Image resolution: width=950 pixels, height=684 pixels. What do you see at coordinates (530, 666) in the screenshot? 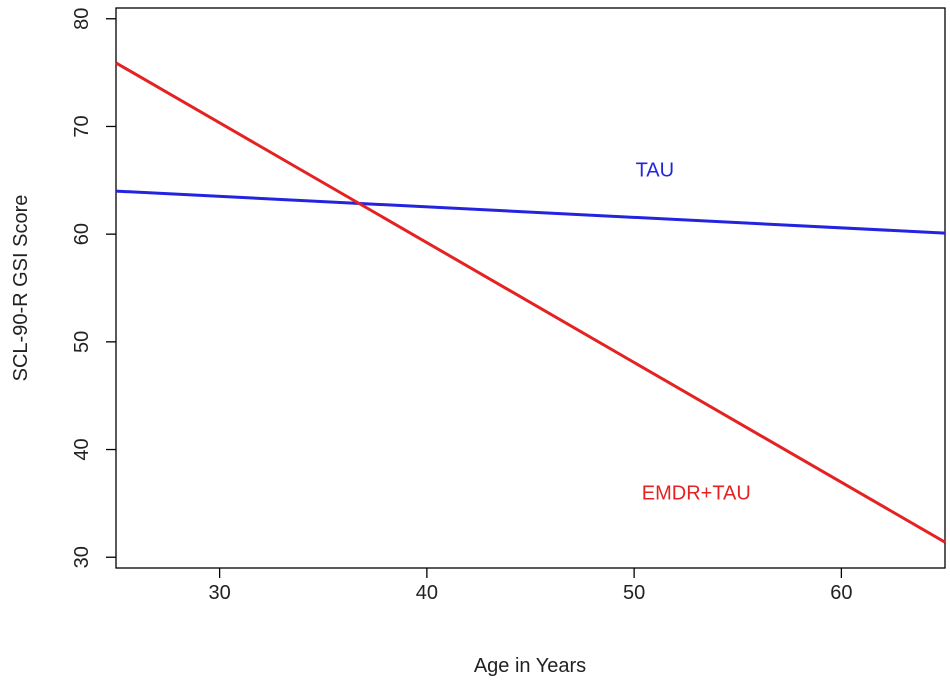
I see `x-axis-title: Age in Years` at bounding box center [530, 666].